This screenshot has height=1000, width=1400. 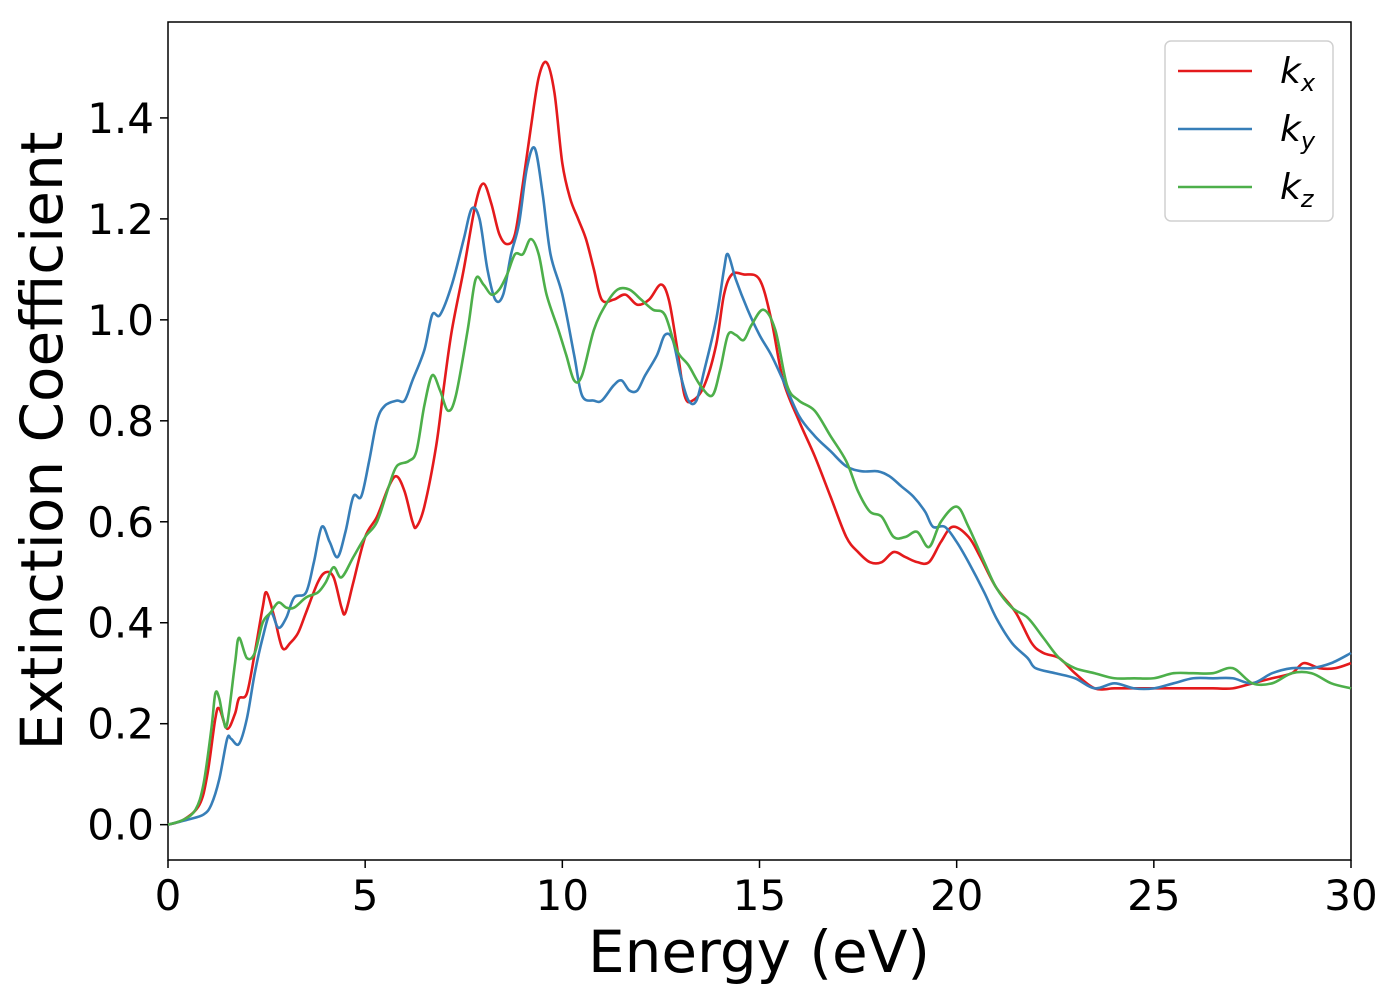 I want to click on y-tick-label: 0.6, so click(x=120, y=522).